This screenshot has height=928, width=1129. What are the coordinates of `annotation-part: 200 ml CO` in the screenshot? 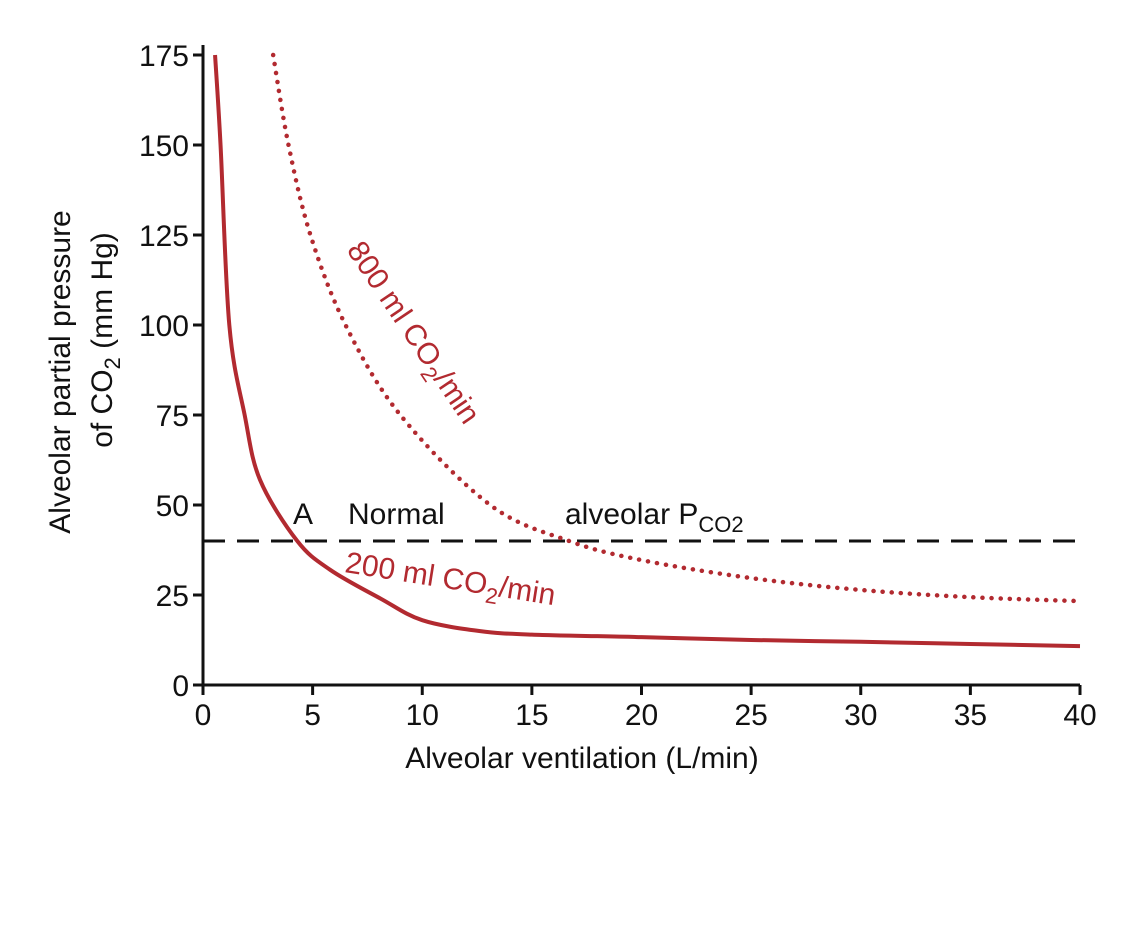 It's located at (416, 573).